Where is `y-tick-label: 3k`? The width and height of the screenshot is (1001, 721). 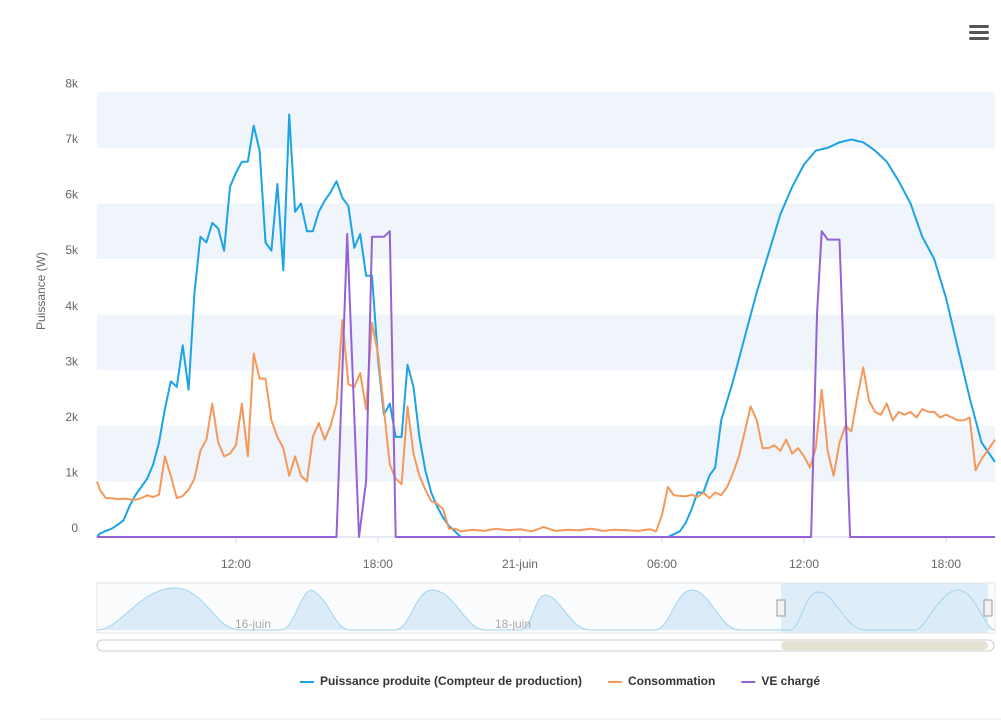 y-tick-label: 3k is located at coordinates (72, 361).